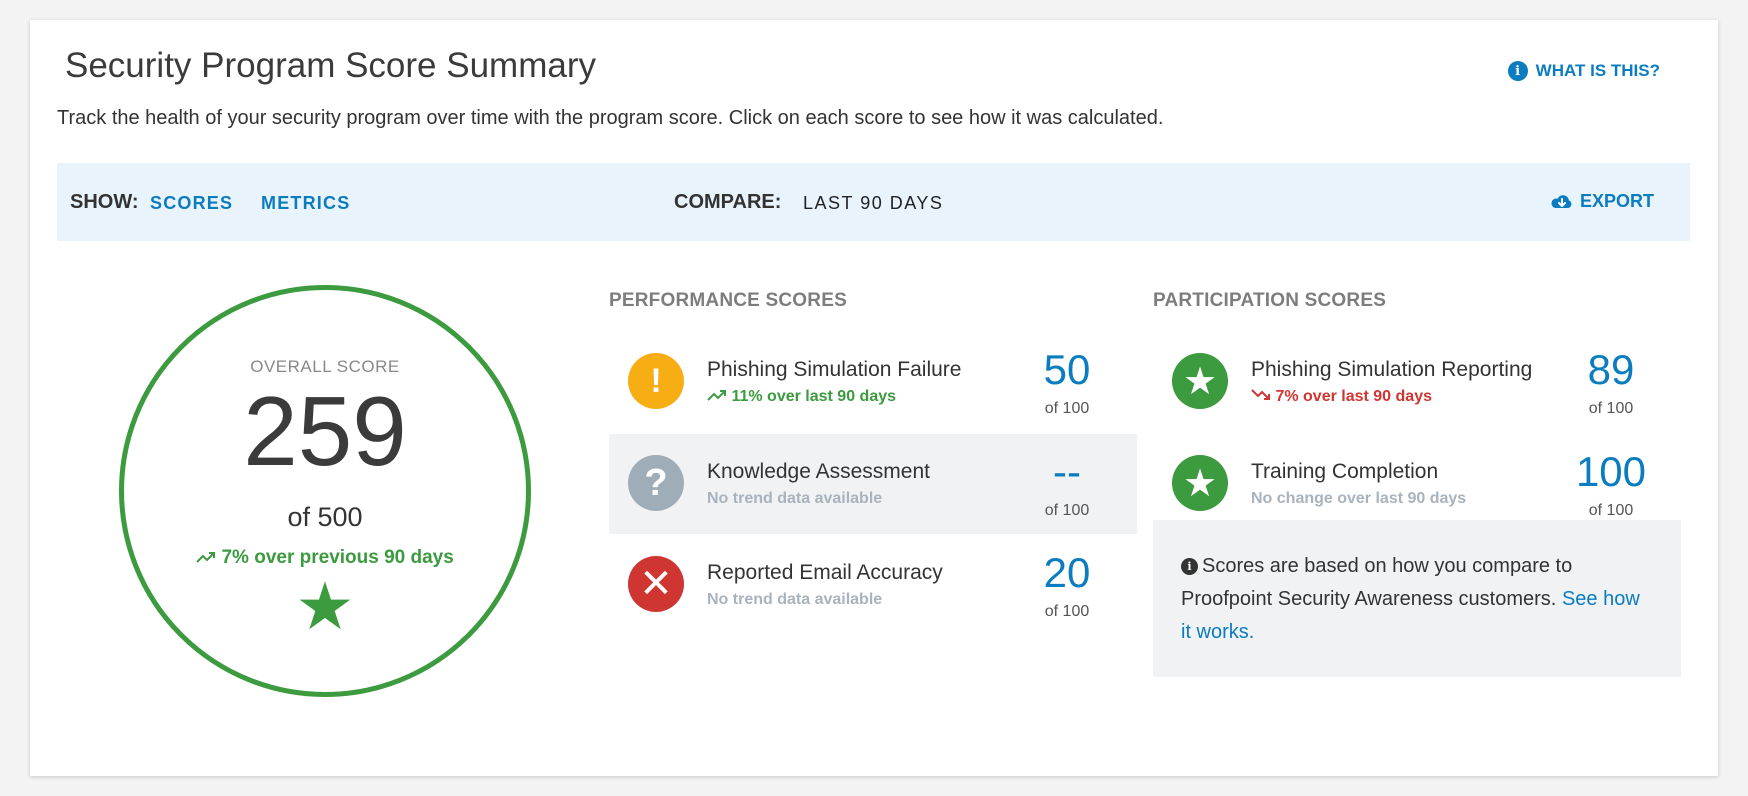 This screenshot has height=796, width=1748. Describe the element at coordinates (1067, 572) in the screenshot. I see `score-value: 20` at that location.